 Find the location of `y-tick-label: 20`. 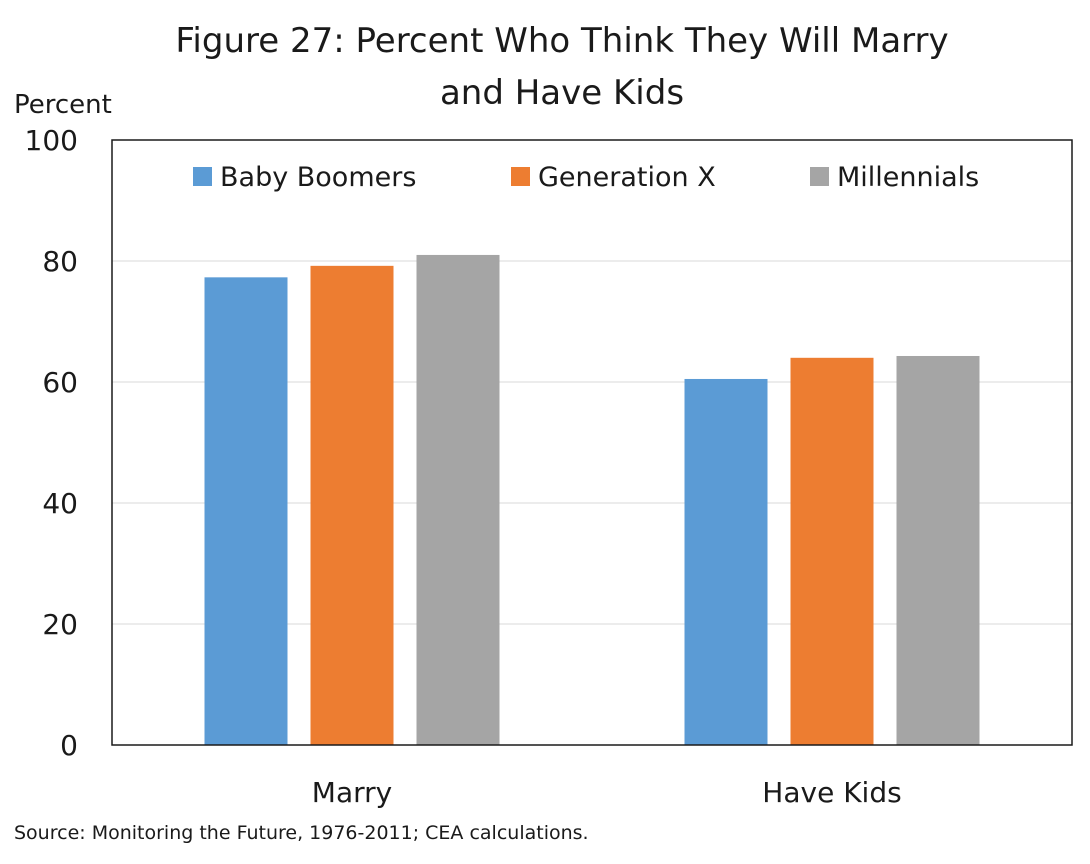

y-tick-label: 20 is located at coordinates (60, 624).